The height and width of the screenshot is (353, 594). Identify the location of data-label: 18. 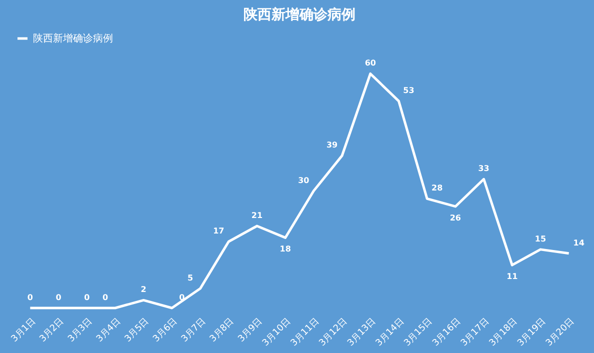
(286, 249).